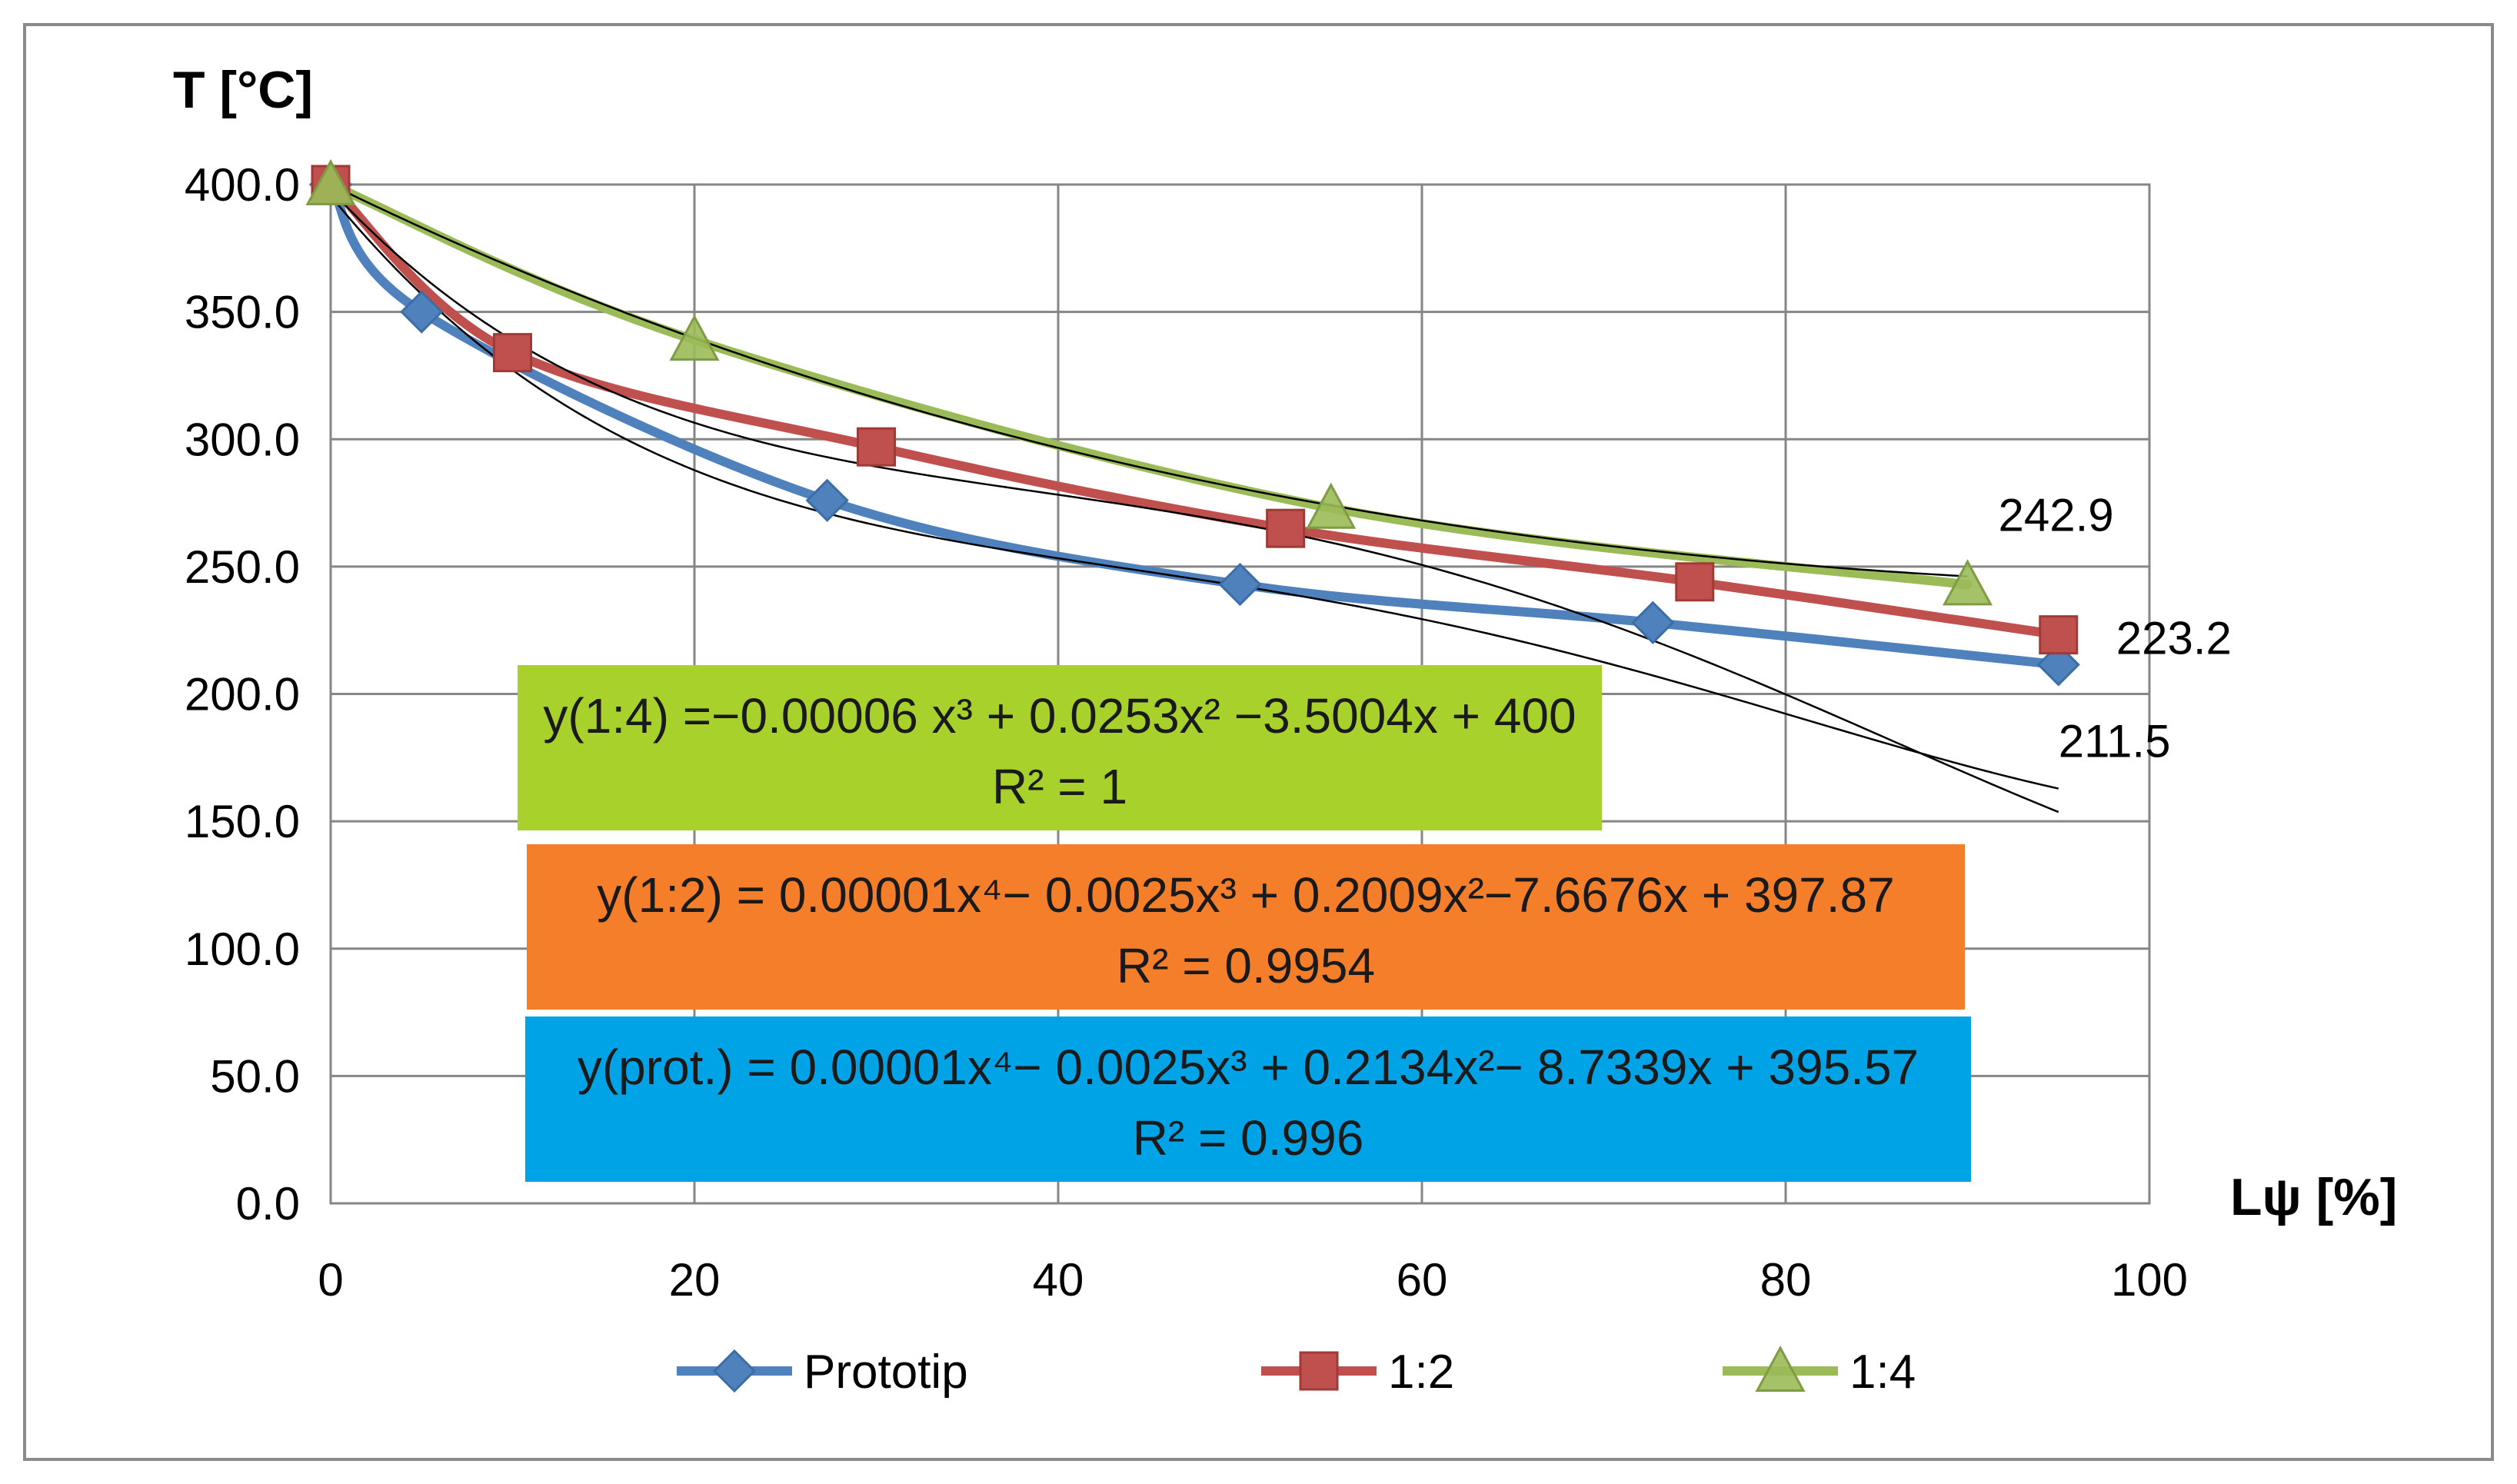  What do you see at coordinates (1248, 1138) in the screenshot?
I see `r-squared-text: R² = 0.996` at bounding box center [1248, 1138].